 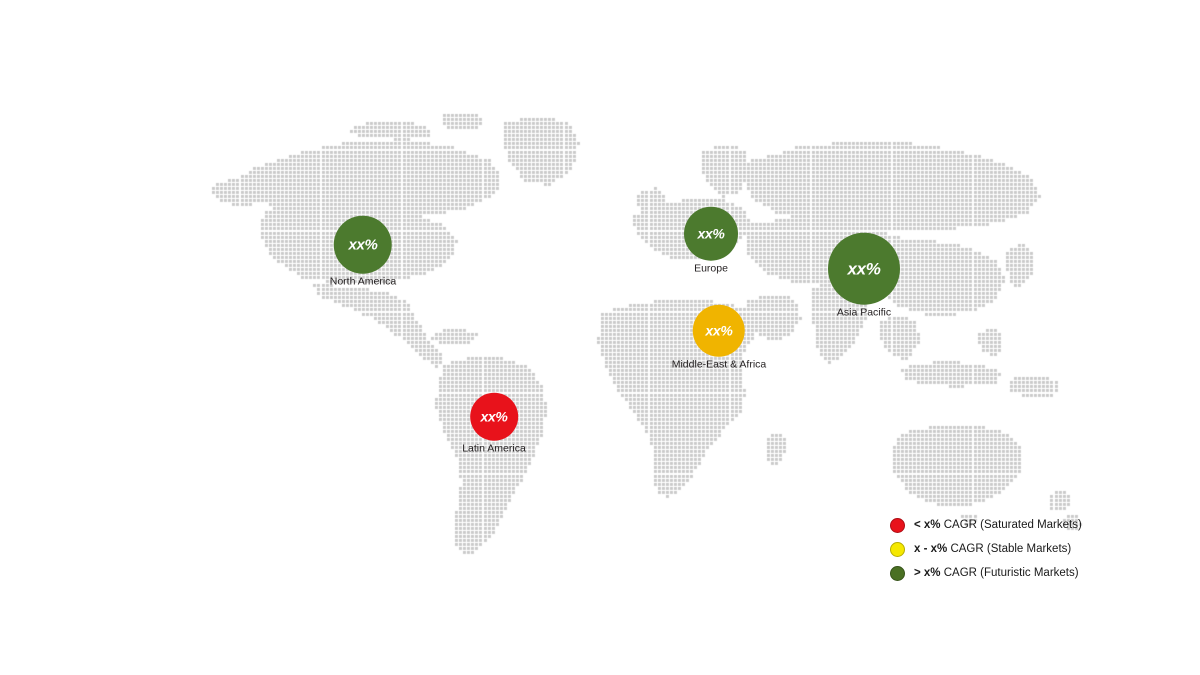 I want to click on bubble-value-latin-america: xx%, so click(x=494, y=416).